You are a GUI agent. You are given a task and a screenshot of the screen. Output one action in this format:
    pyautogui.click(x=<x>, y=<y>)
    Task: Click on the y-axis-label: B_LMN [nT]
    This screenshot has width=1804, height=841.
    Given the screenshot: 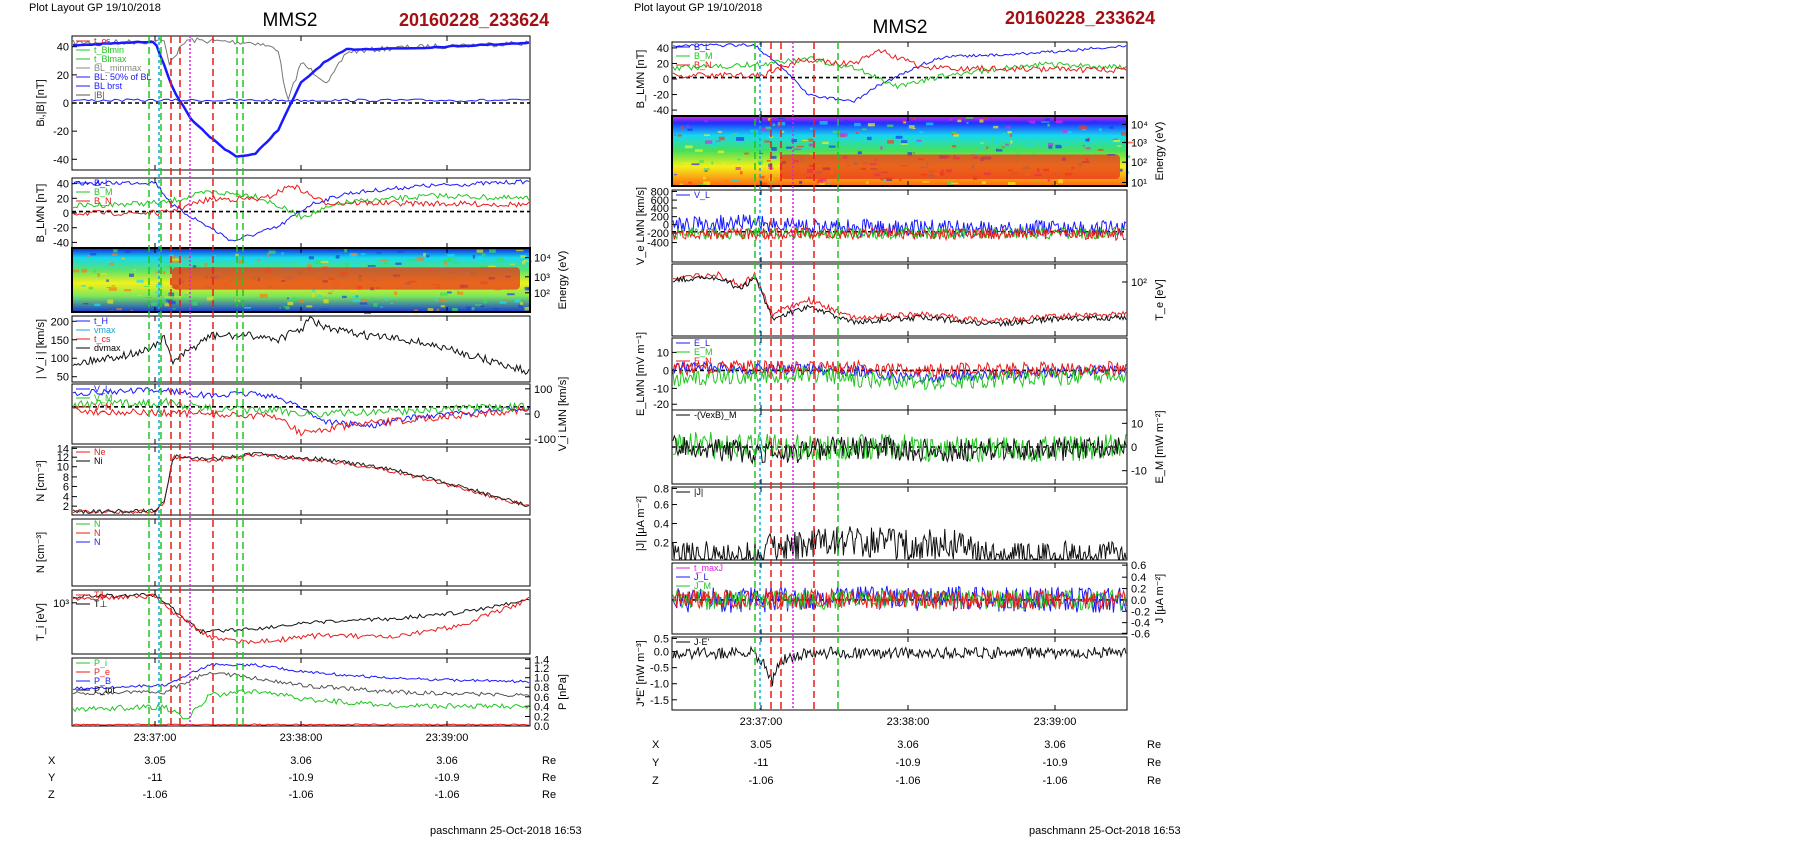 What is the action you would take?
    pyautogui.click(x=41, y=213)
    